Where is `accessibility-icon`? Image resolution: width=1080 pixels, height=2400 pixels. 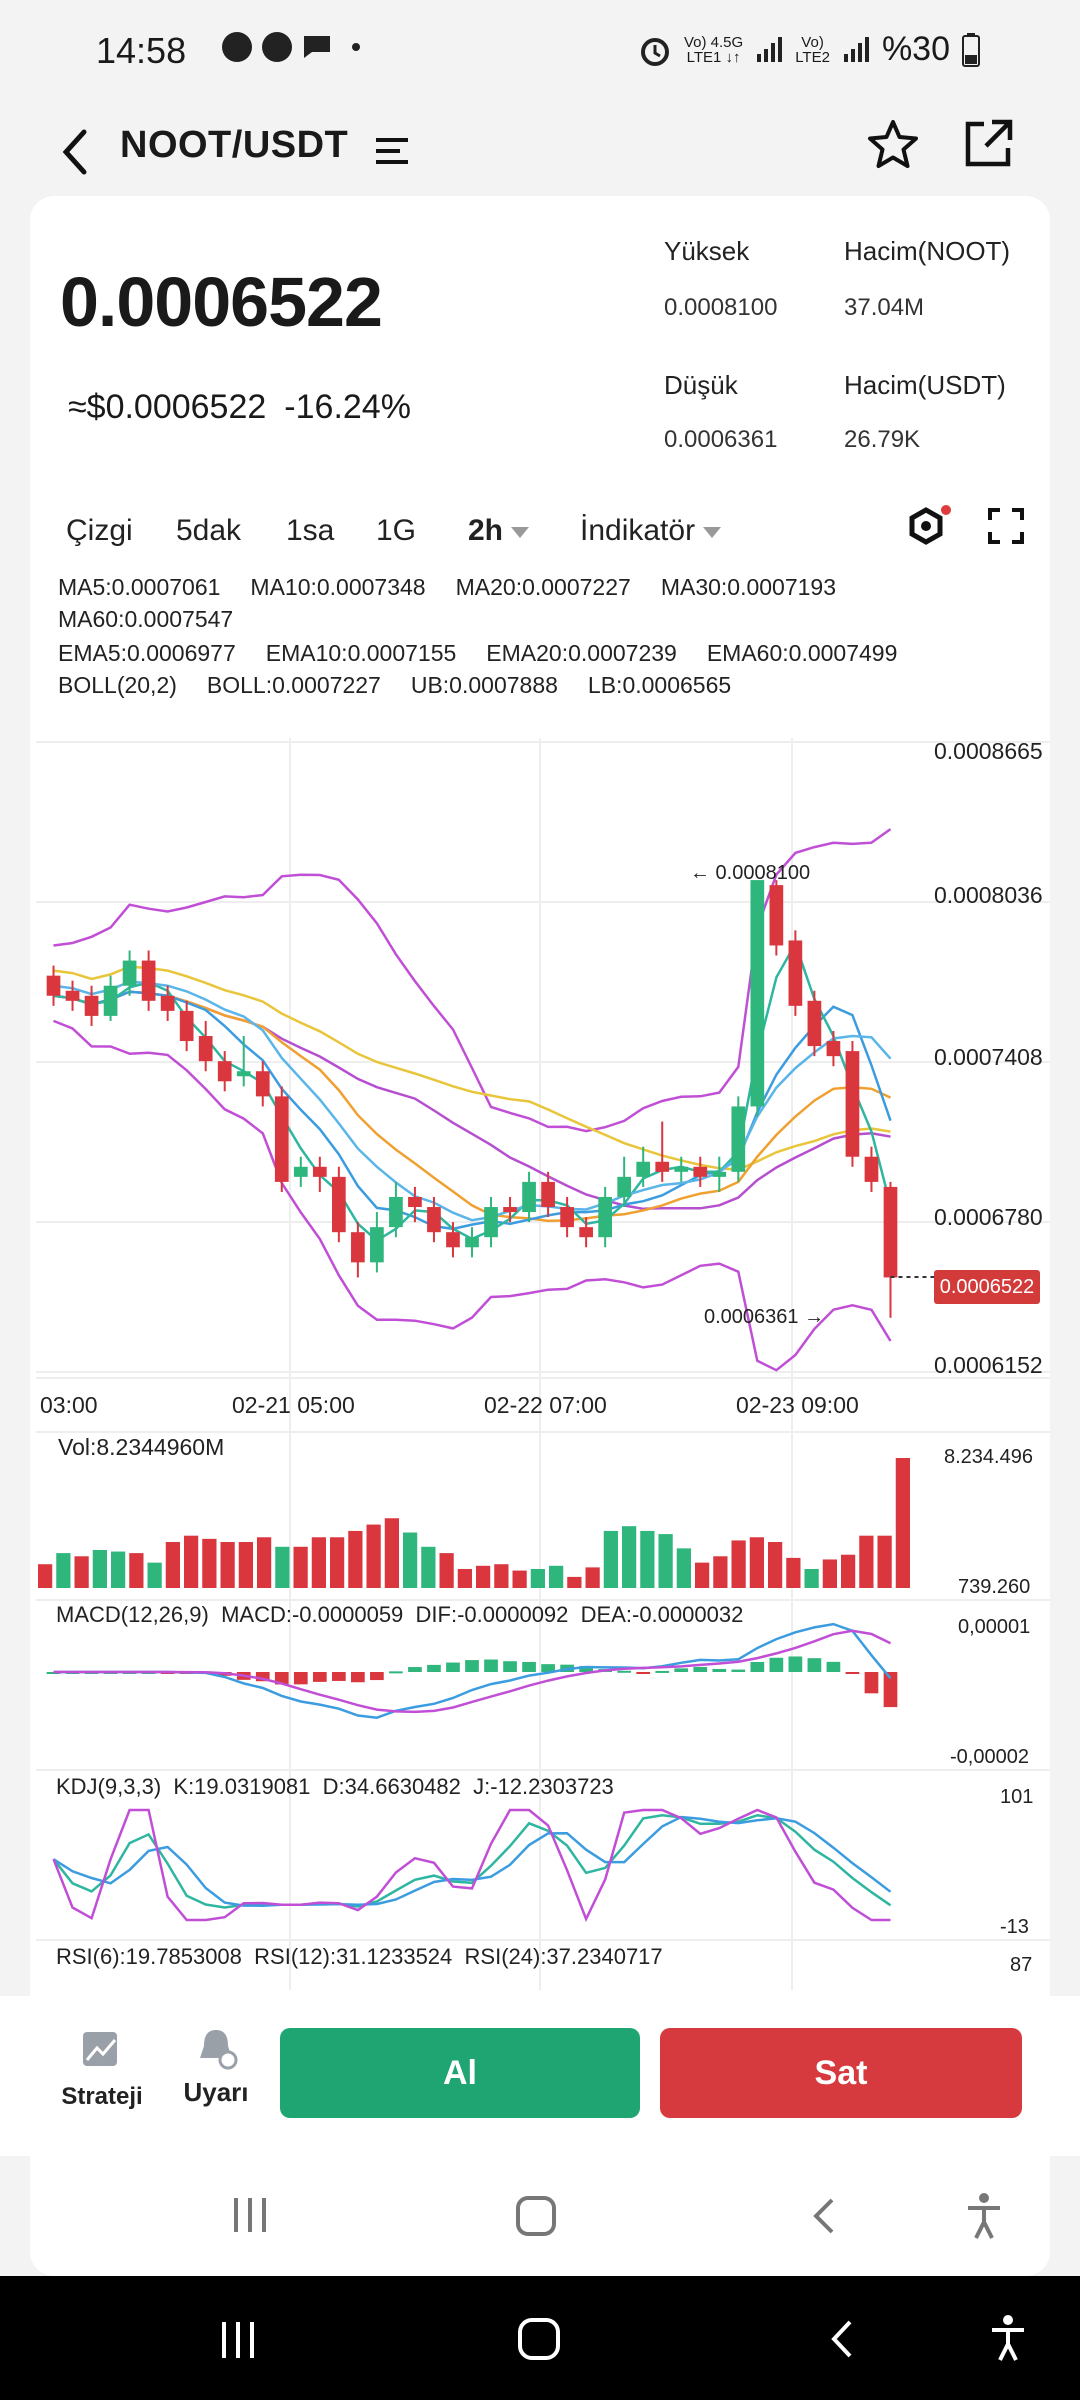
accessibility-icon is located at coordinates (984, 2216).